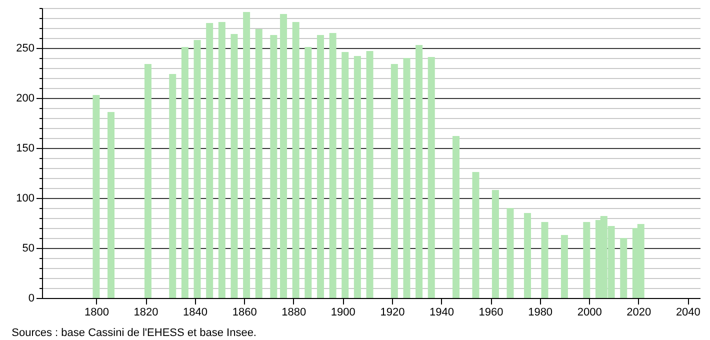 This screenshot has height=340, width=710. I want to click on y-tick-label: 100, so click(25, 198).